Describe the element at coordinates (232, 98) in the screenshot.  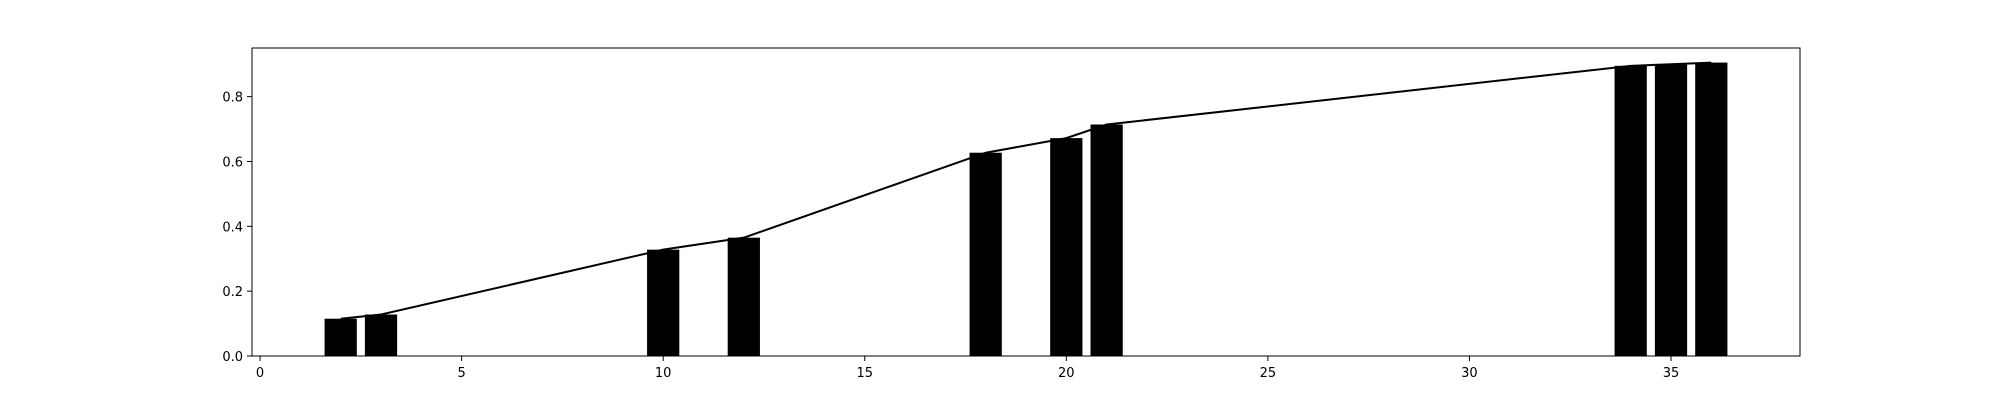
I see `y-tick-label: 0.8` at that location.